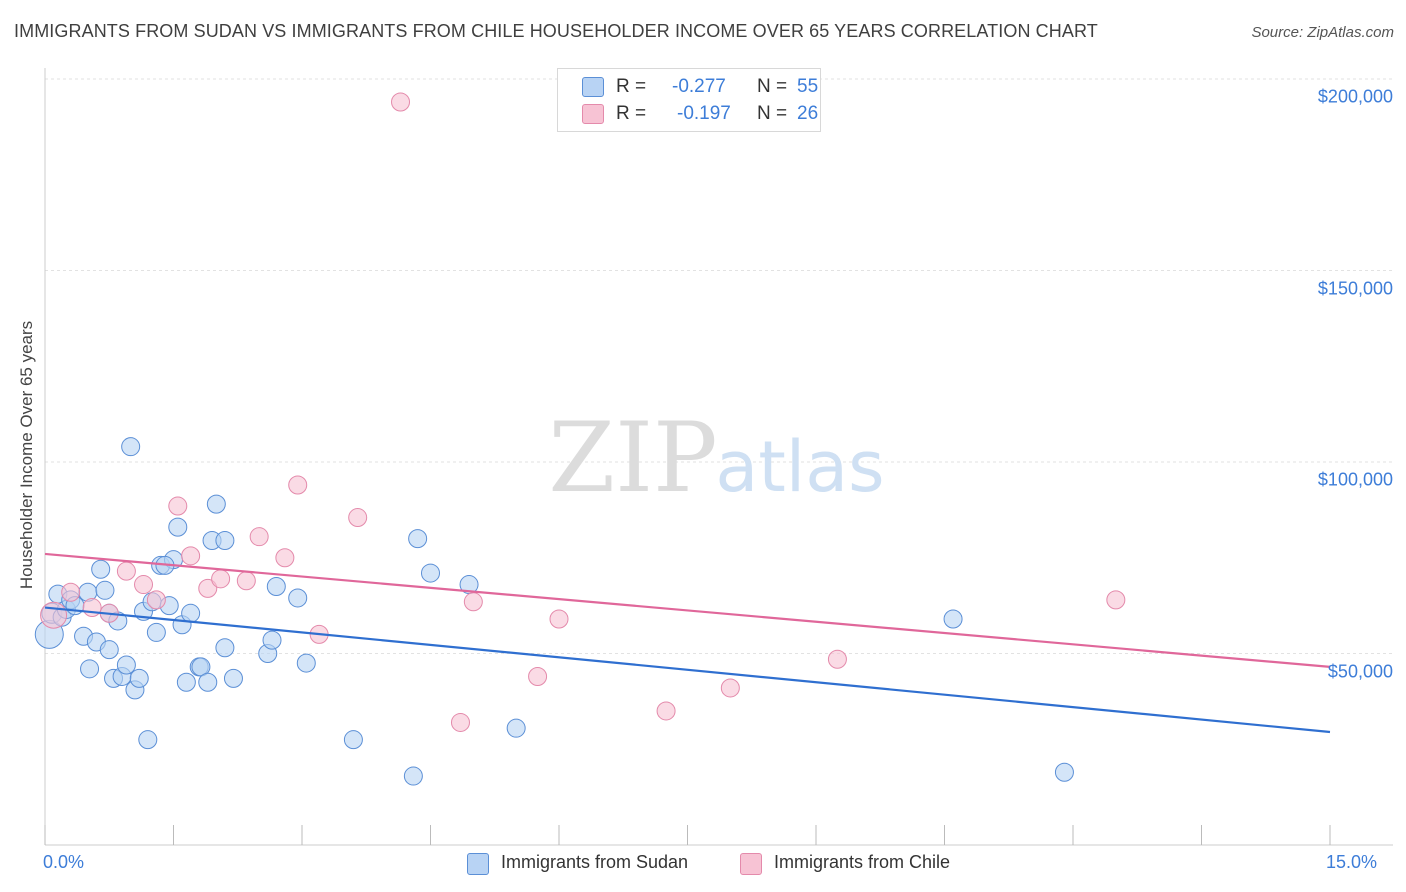  Describe the element at coordinates (704, 113) in the screenshot. I see `legend-r-value: -0.197` at that location.